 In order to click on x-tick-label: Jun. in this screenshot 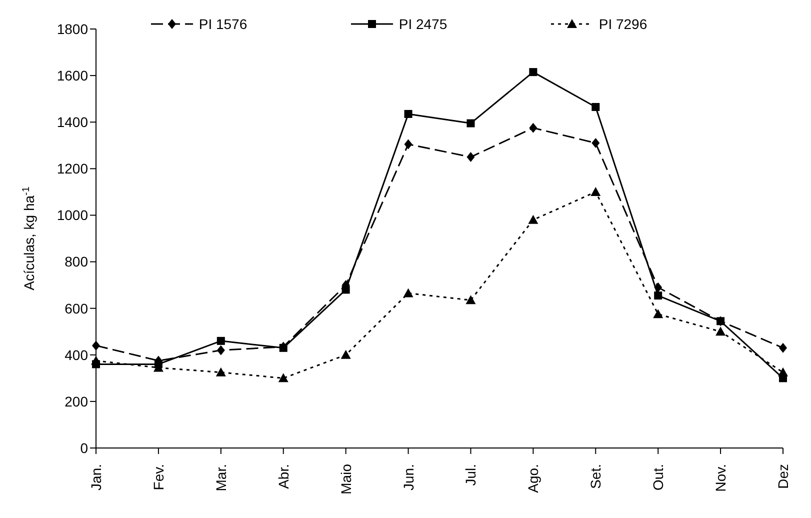, I will do `click(408, 477)`.